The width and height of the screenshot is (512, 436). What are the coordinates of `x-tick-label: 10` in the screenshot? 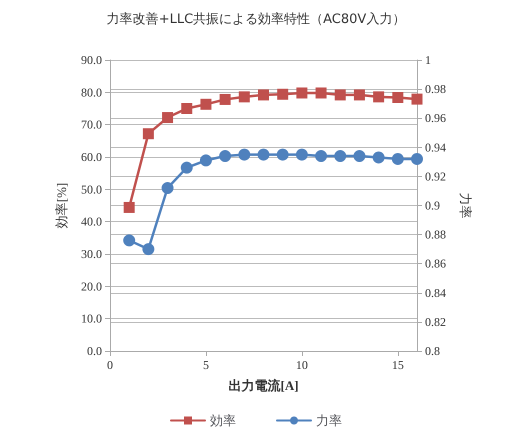 It's located at (302, 365).